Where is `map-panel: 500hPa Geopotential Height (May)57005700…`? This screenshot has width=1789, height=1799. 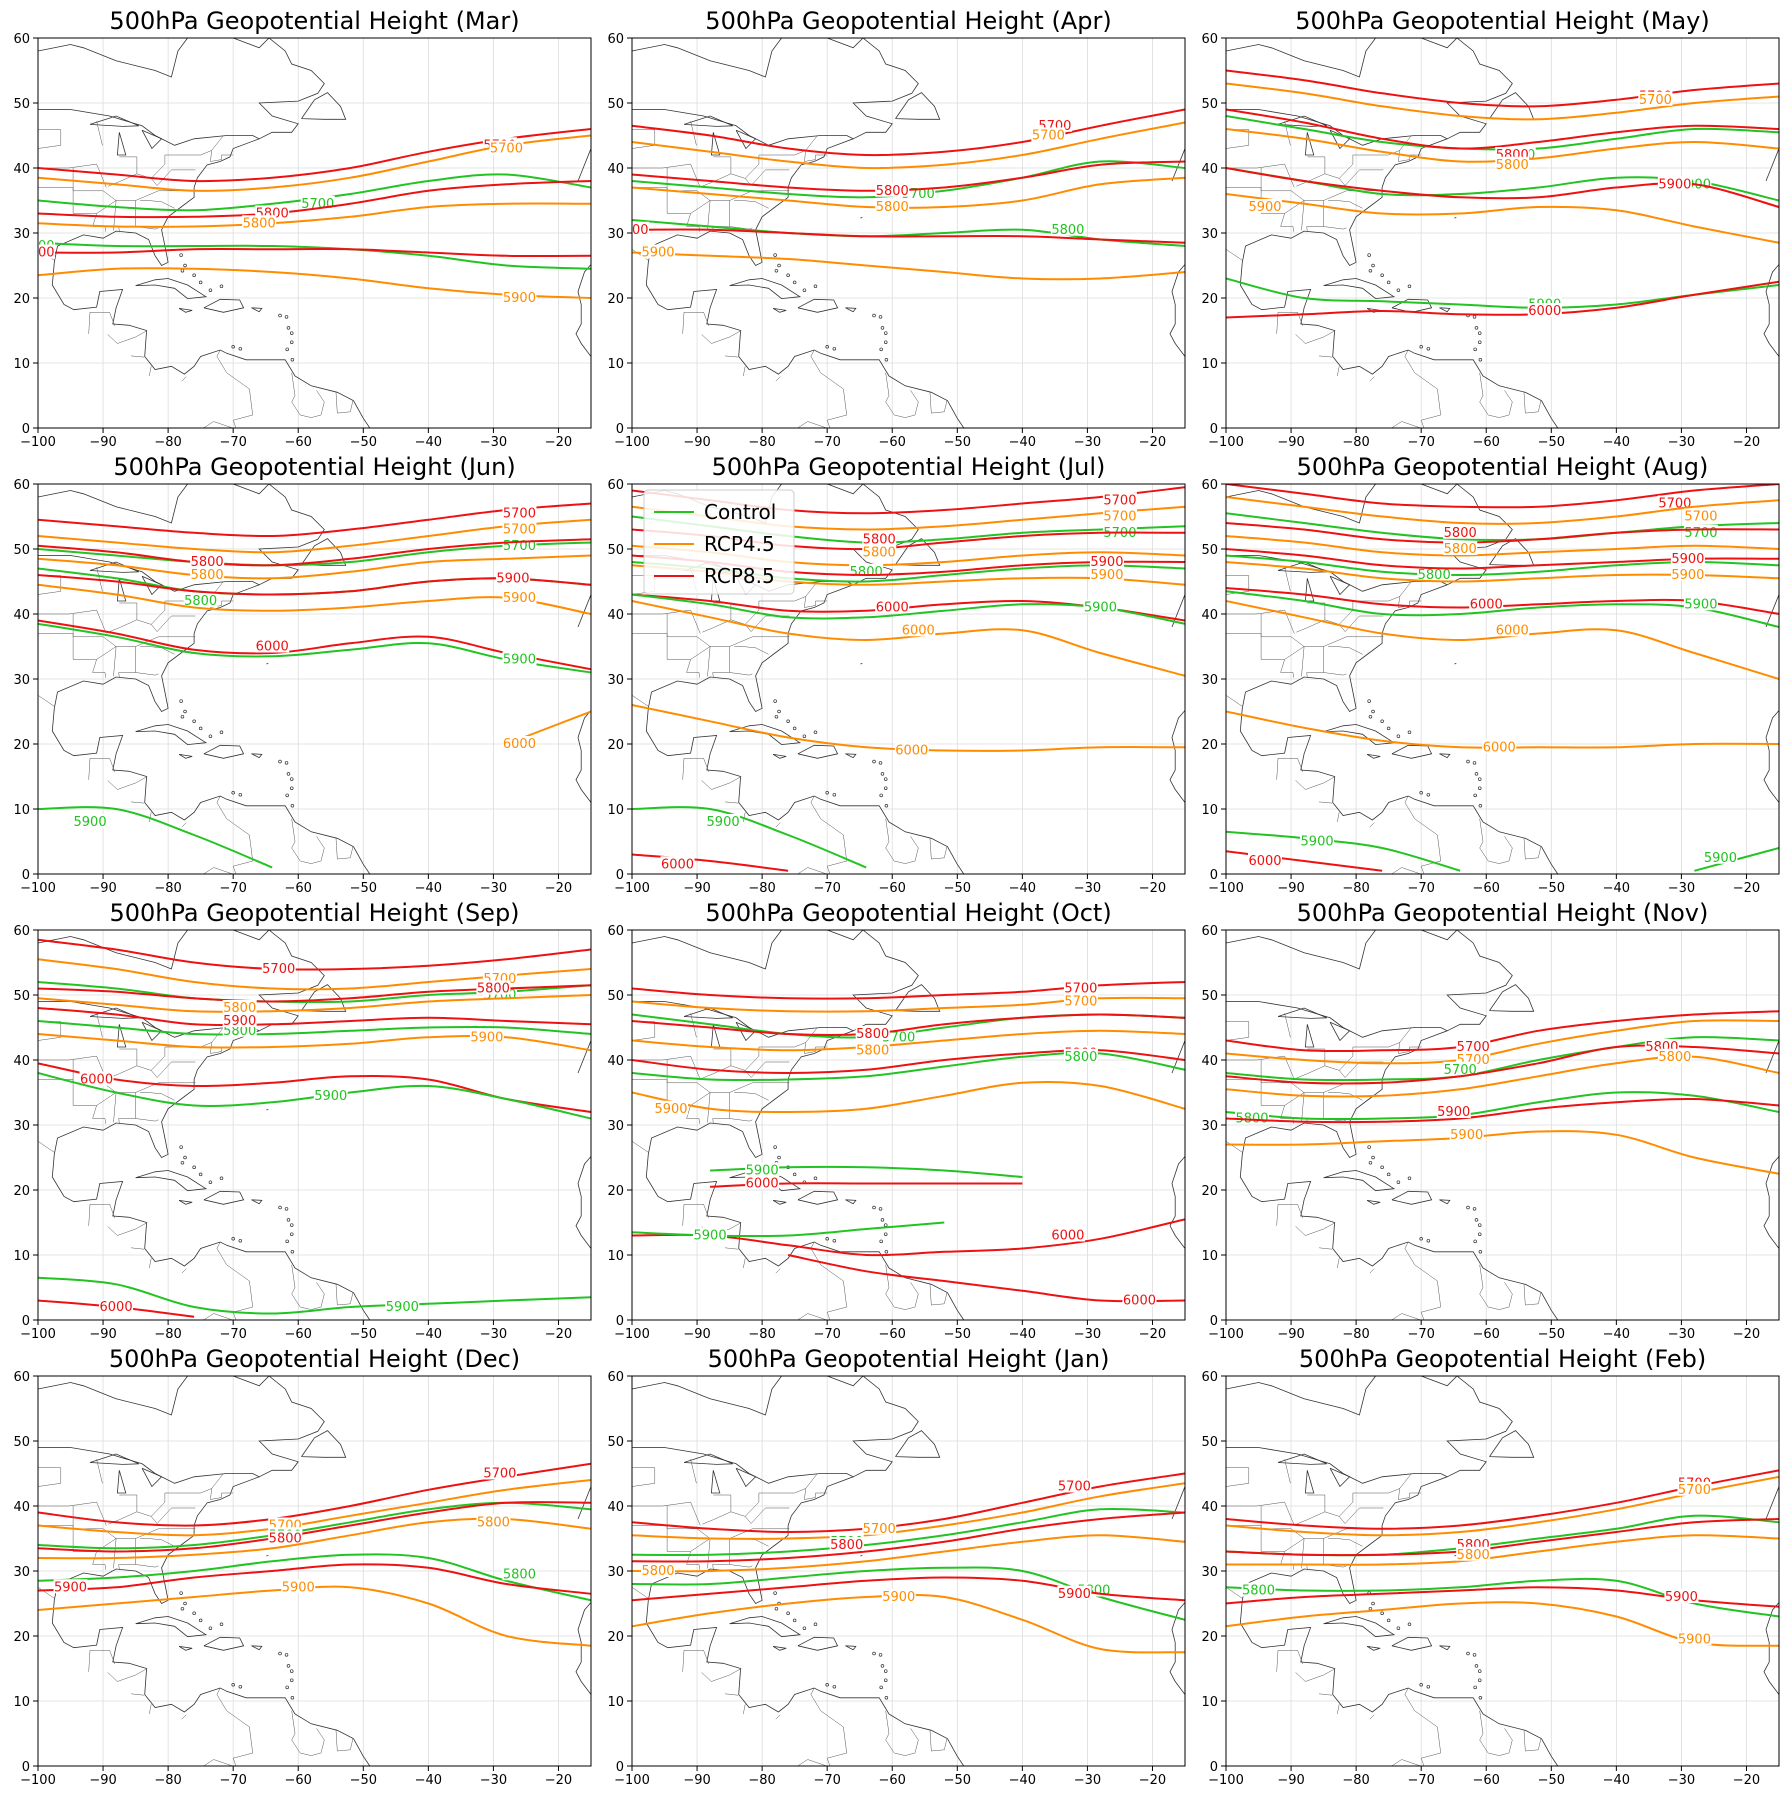
map-panel: 500hPa Geopotential Height (May)57005700… is located at coordinates (1490, 228).